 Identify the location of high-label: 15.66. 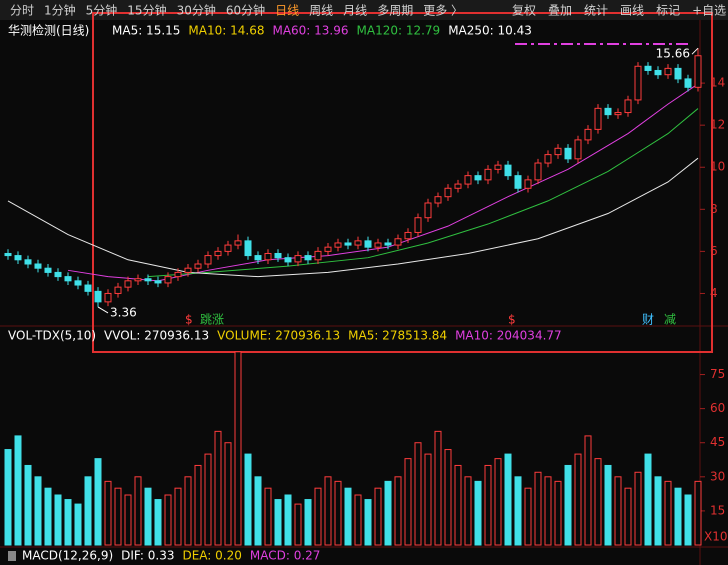
(673, 54).